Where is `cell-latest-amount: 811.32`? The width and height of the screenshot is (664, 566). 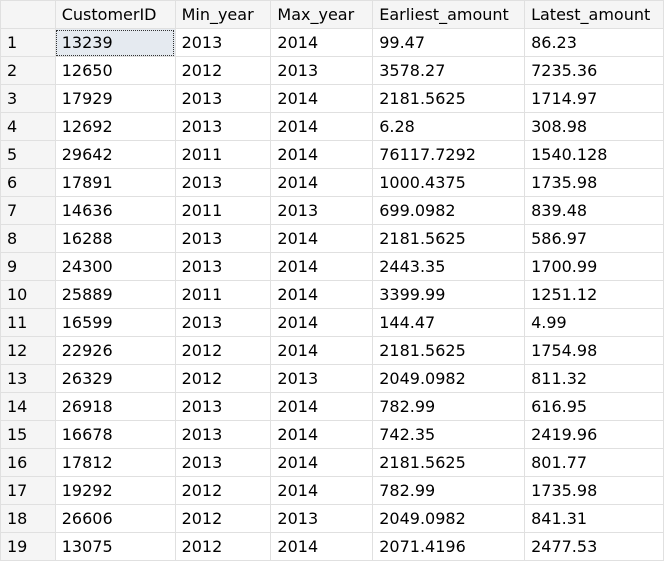
cell-latest-amount: 811.32 is located at coordinates (594, 378).